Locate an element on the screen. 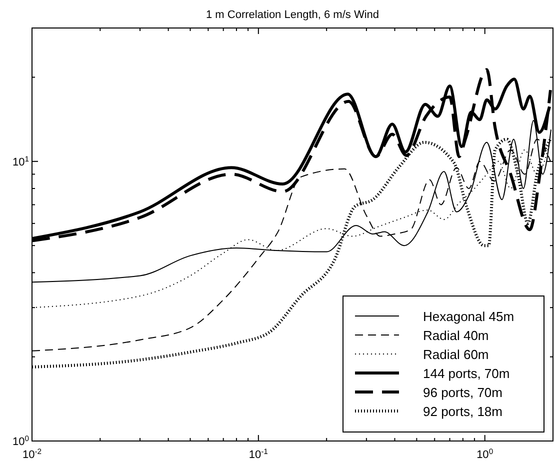 The image size is (555, 464). legend-label: Radial 60m is located at coordinates (456, 354).